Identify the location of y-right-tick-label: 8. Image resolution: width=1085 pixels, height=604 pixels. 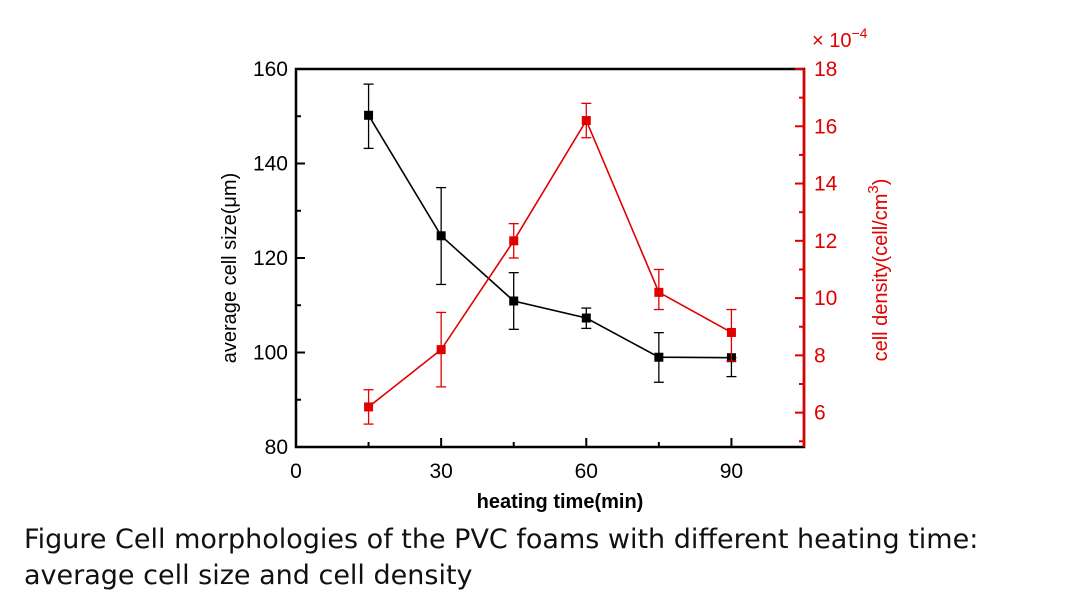
(820, 355).